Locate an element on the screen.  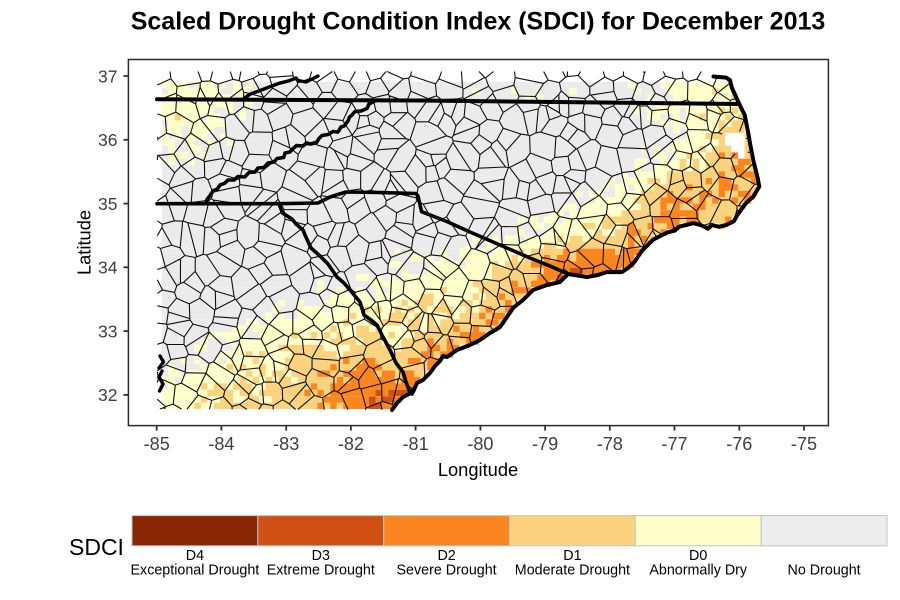
svg-text: -85 is located at coordinates (157, 444).